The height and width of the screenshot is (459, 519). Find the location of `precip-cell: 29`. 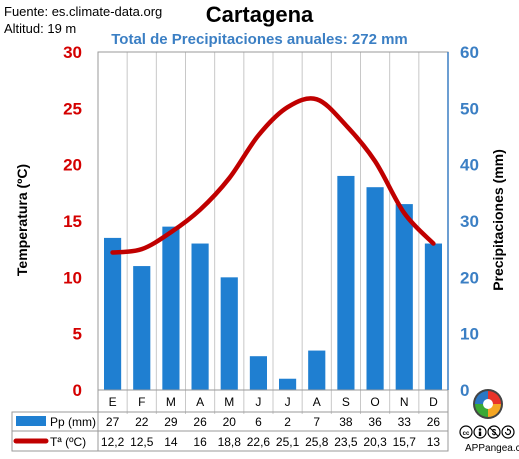

precip-cell: 29 is located at coordinates (171, 422).